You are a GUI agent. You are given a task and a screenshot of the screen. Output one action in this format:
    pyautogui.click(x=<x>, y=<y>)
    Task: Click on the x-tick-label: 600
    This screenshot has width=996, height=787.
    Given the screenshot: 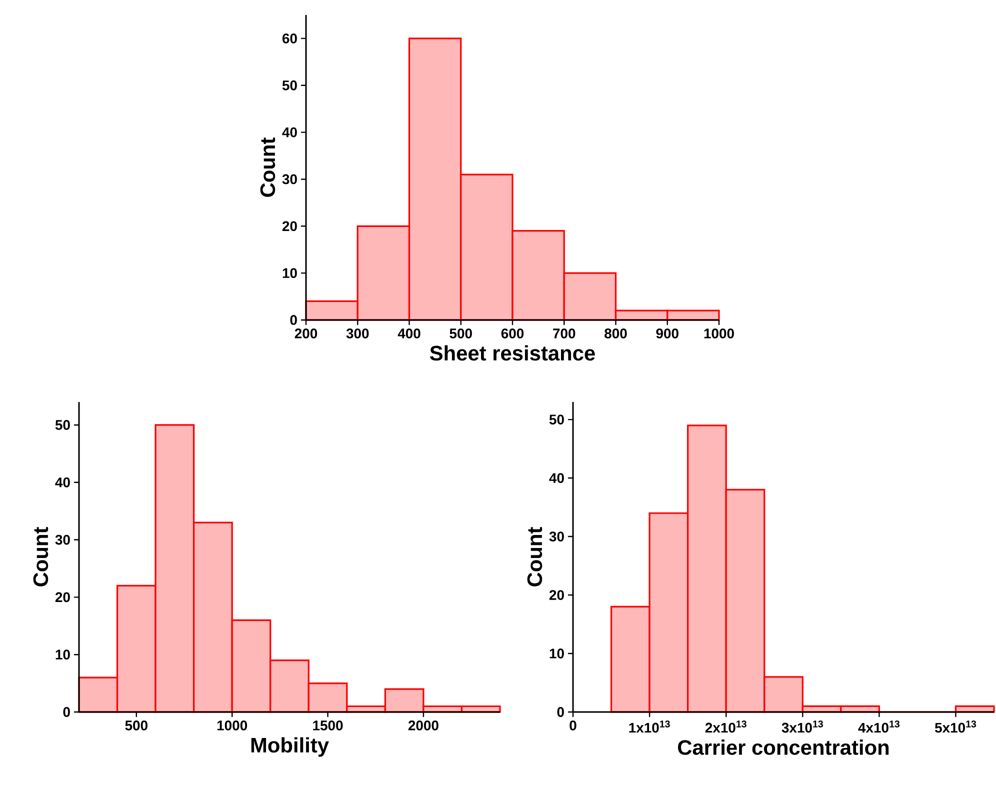 What is the action you would take?
    pyautogui.click(x=512, y=333)
    